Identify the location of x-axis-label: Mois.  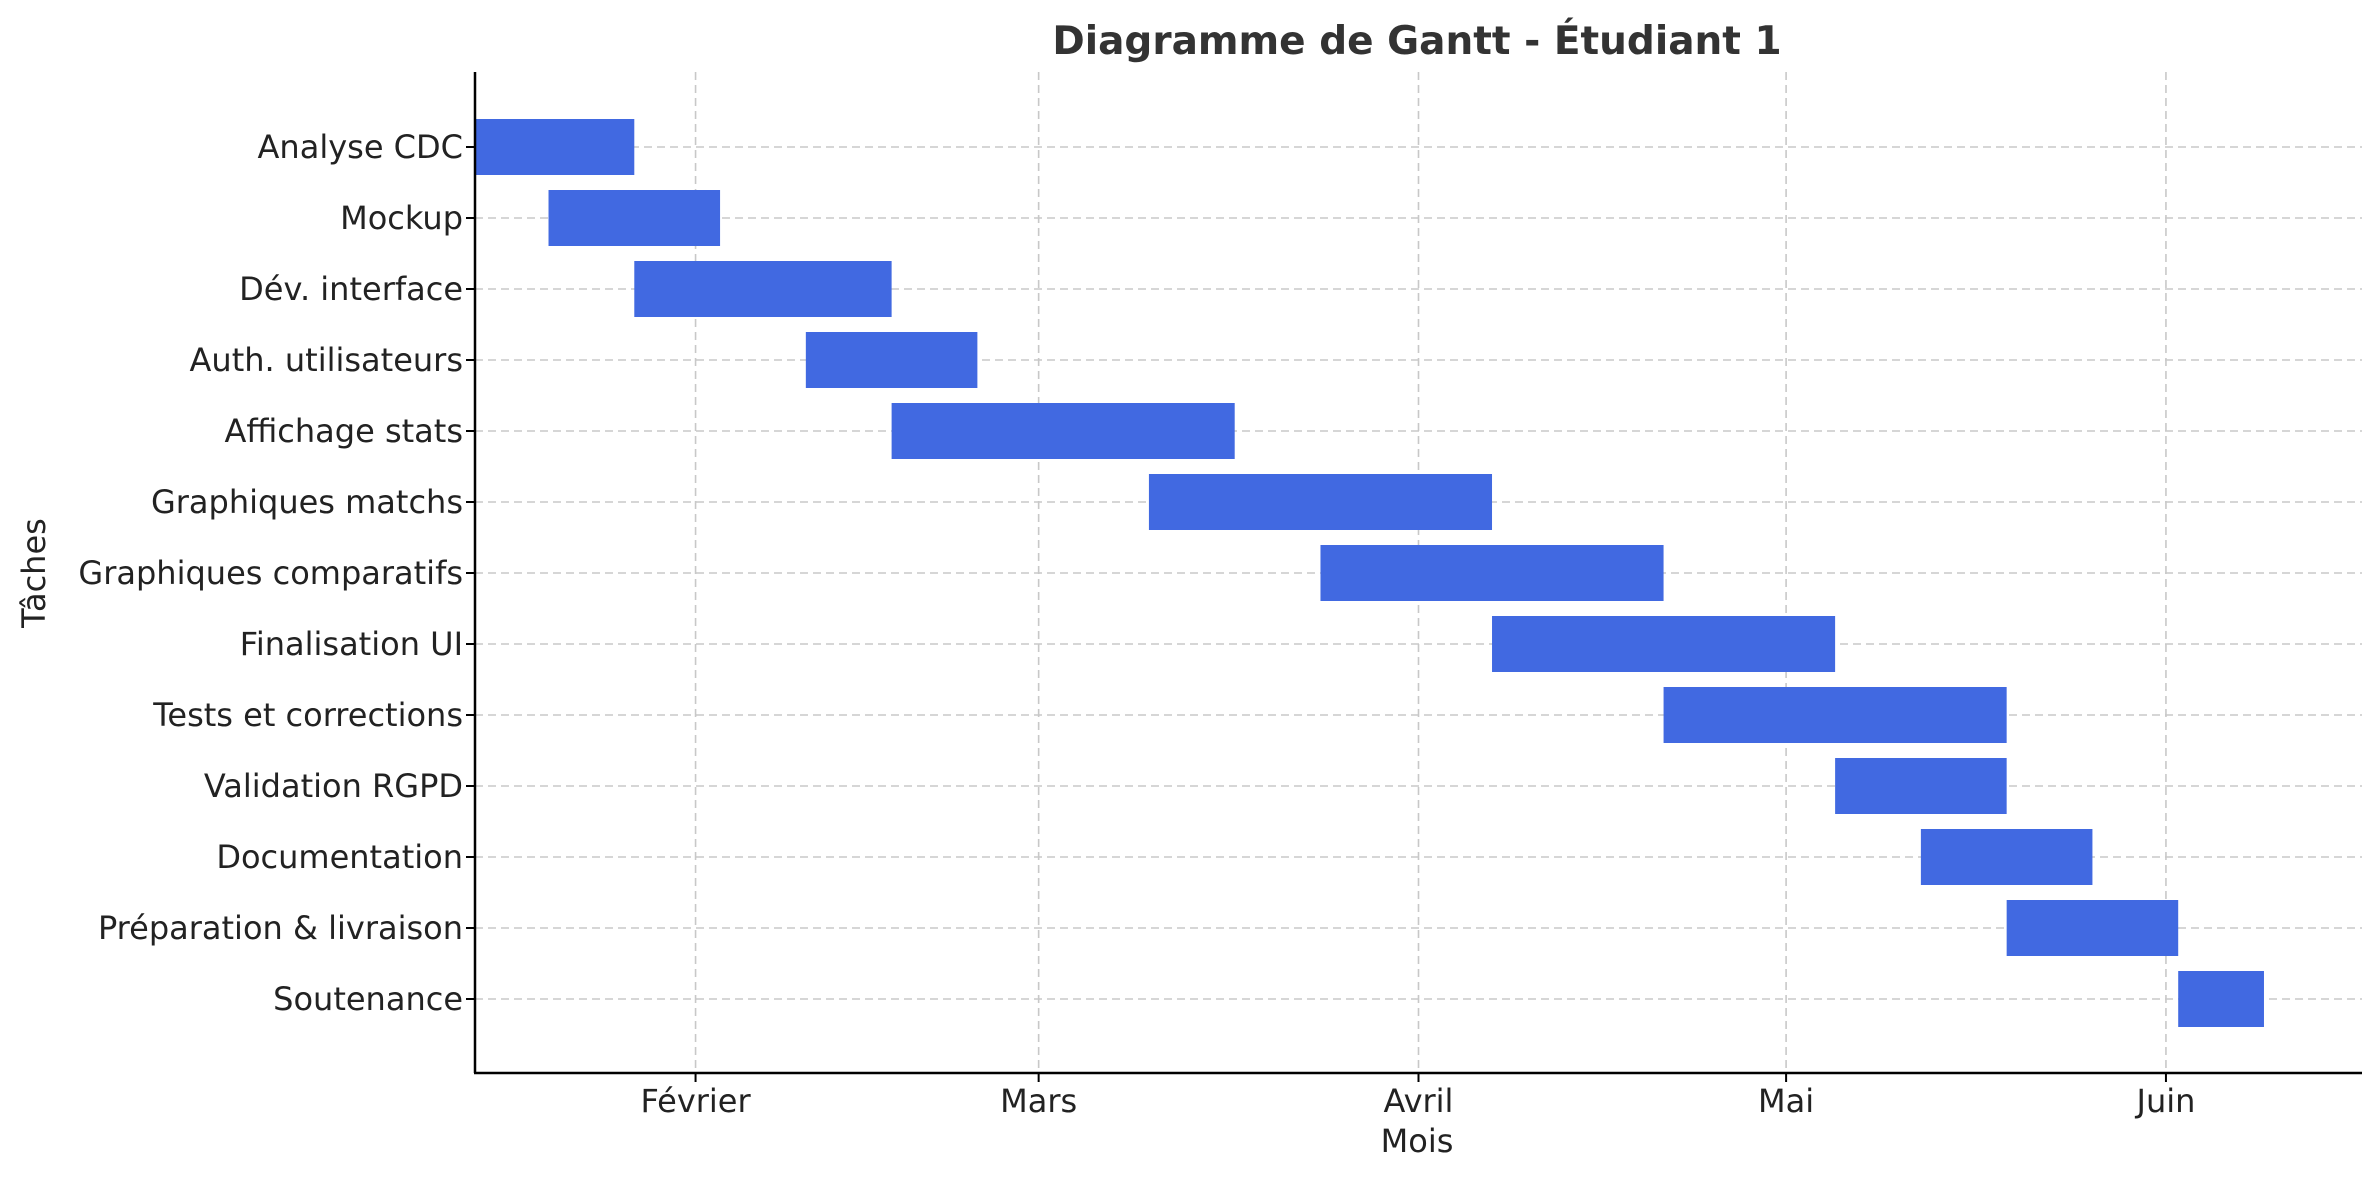
(1417, 1141).